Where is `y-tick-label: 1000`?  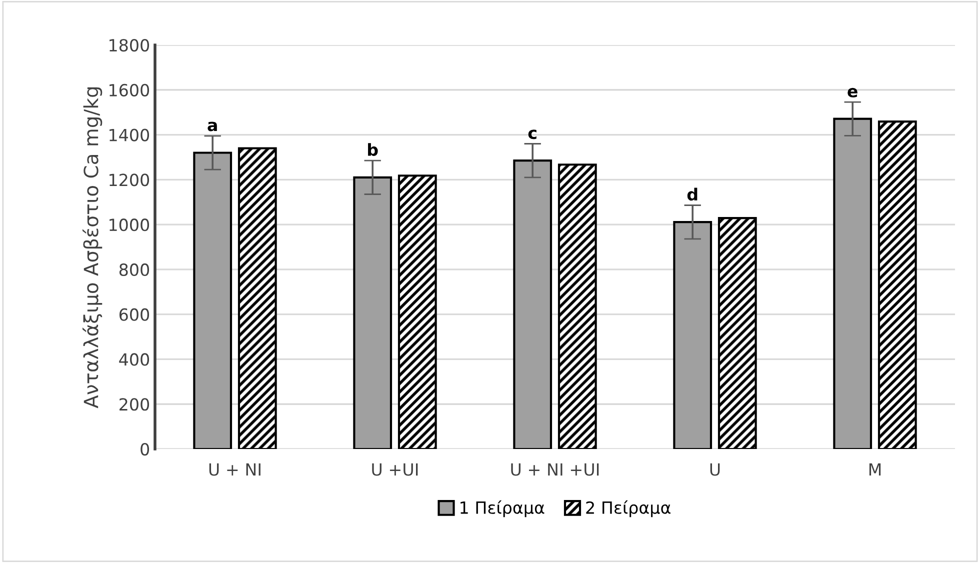
y-tick-label: 1000 is located at coordinates (130, 225).